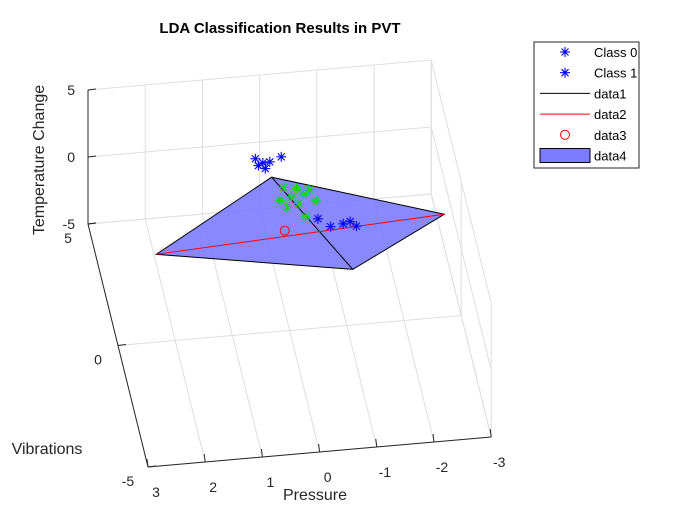 The width and height of the screenshot is (700, 525). I want to click on y-tick-label: 5, so click(68, 238).